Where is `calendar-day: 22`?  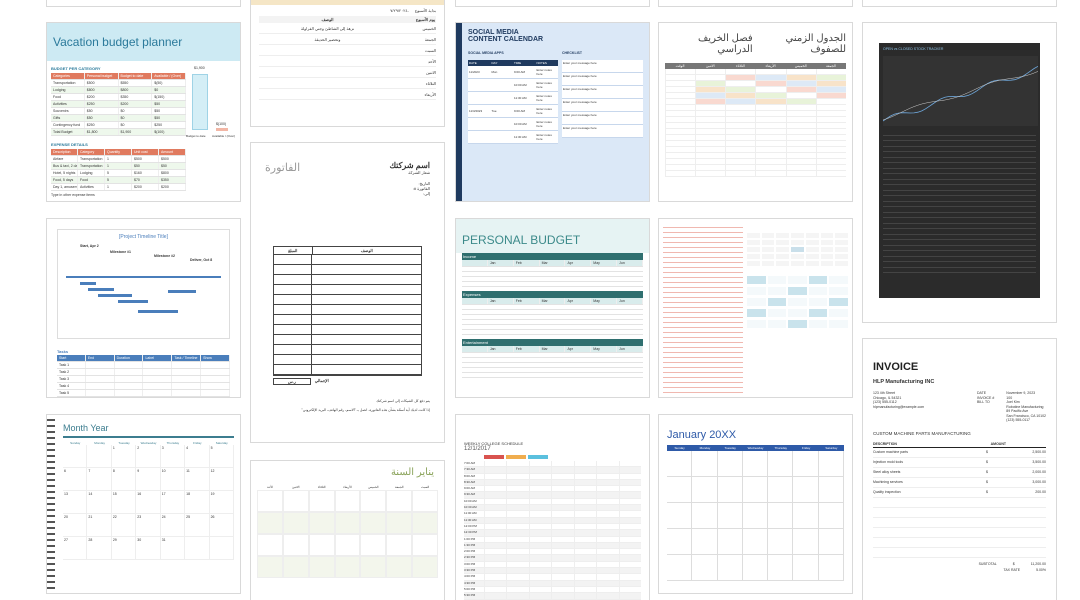
calendar-day: 22 is located at coordinates (124, 525).